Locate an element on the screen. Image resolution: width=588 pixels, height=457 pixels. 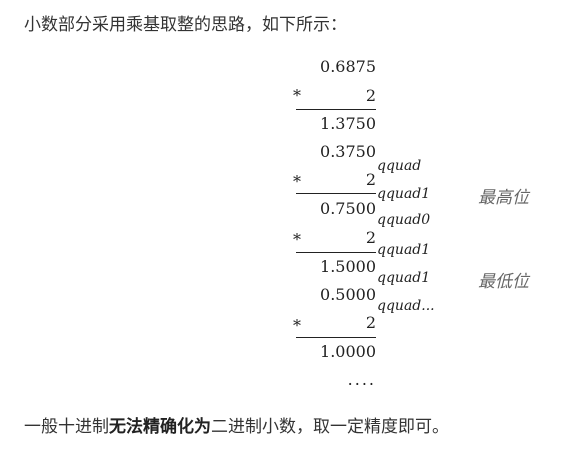
conclusion-end: 二进制小数，取一定精度即可。 is located at coordinates (330, 427).